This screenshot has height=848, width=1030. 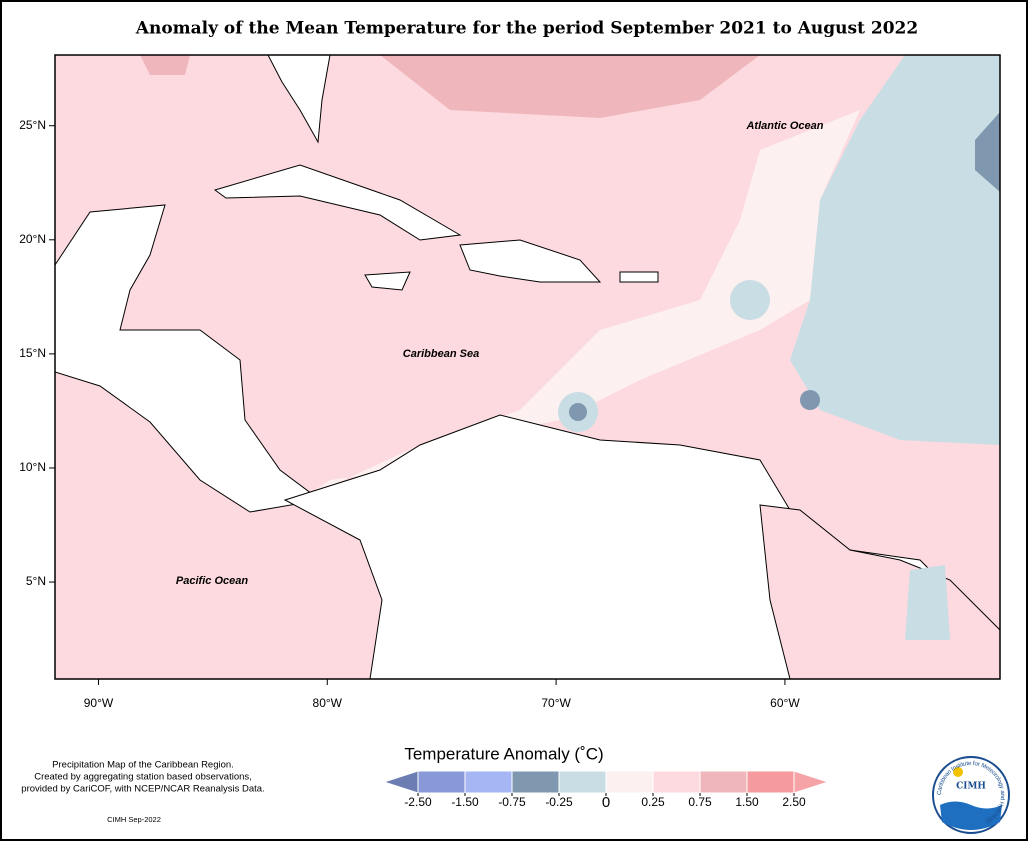 What do you see at coordinates (747, 802) in the screenshot?
I see `colorbar-label: 1.50` at bounding box center [747, 802].